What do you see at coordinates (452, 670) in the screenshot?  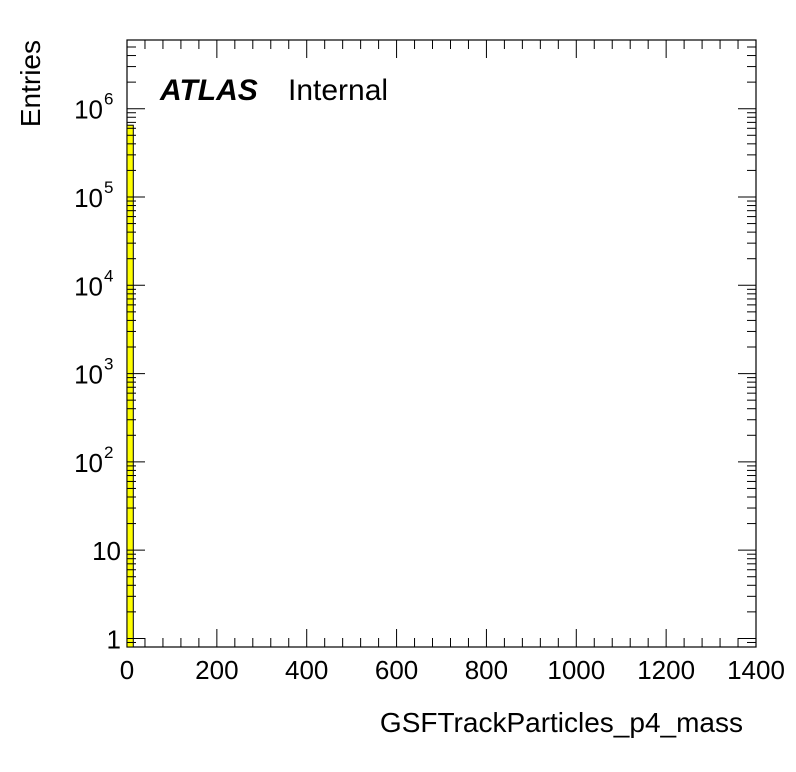 I see `x-tick-labels: 0 200 400 600 800 1000 1200 1400` at bounding box center [452, 670].